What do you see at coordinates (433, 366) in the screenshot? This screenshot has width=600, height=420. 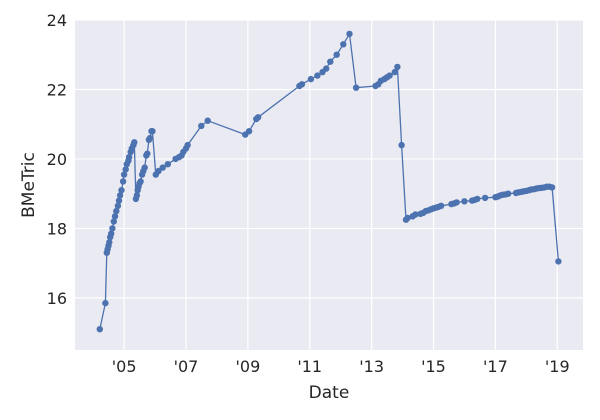 I see `x-tick-label: '15` at bounding box center [433, 366].